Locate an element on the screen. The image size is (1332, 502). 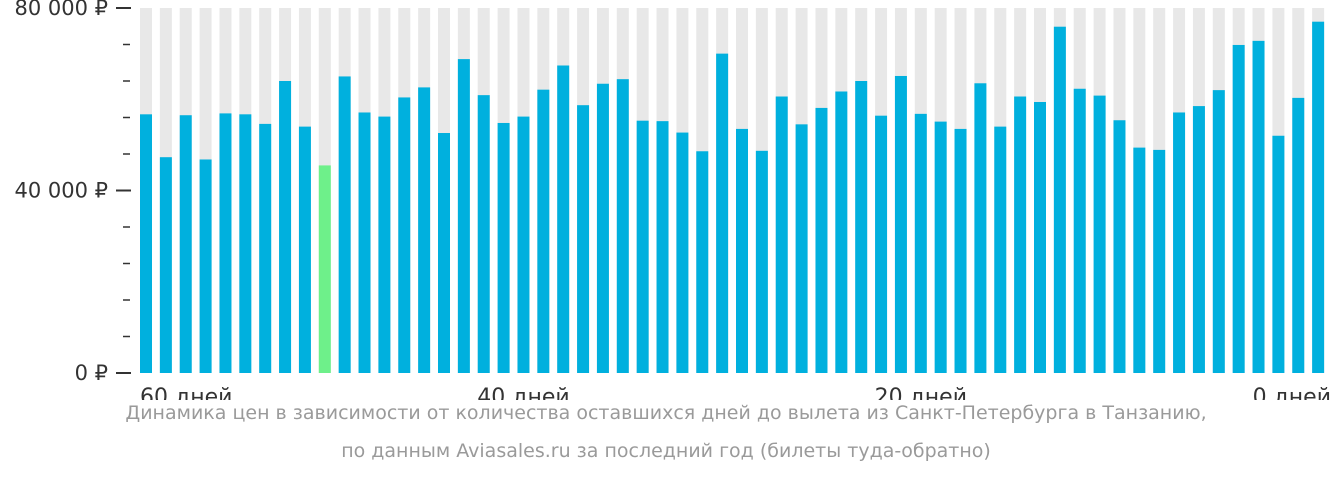
x-tick-label: 60 дней is located at coordinates (186, 392).